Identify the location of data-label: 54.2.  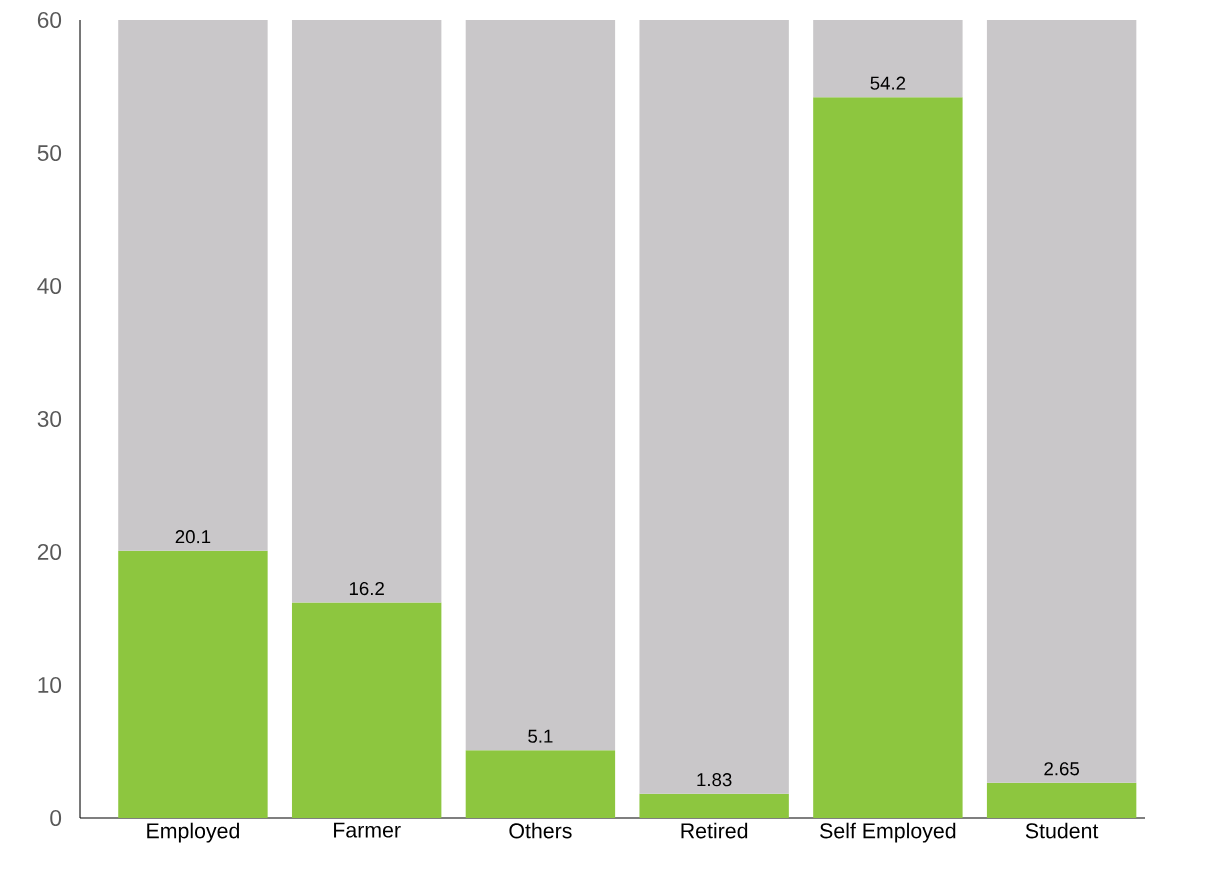
(888, 83).